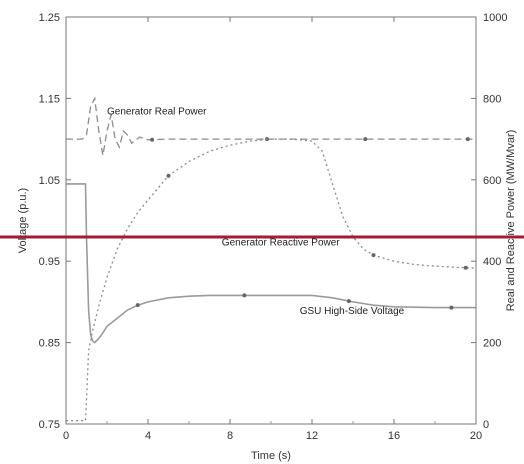 Image resolution: width=524 pixels, height=464 pixels. What do you see at coordinates (312, 436) in the screenshot?
I see `x-tick-label: 12` at bounding box center [312, 436].